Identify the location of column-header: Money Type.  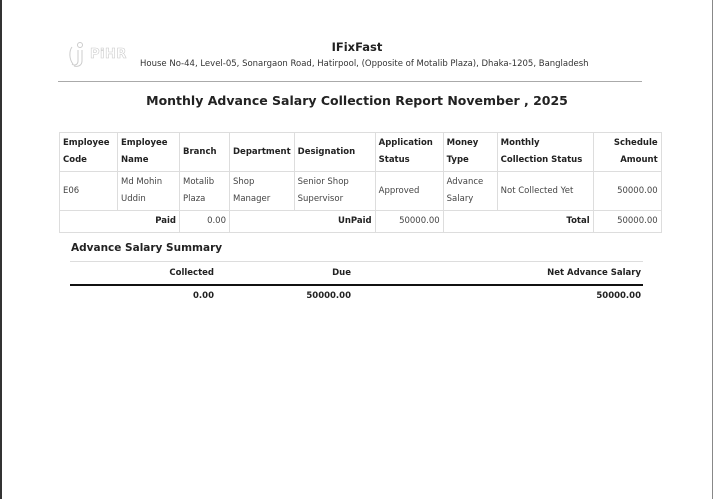
(470, 152).